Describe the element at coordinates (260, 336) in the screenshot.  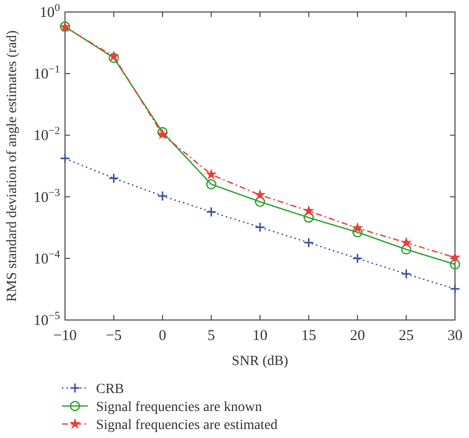
I see `x-tick-label: 10` at that location.